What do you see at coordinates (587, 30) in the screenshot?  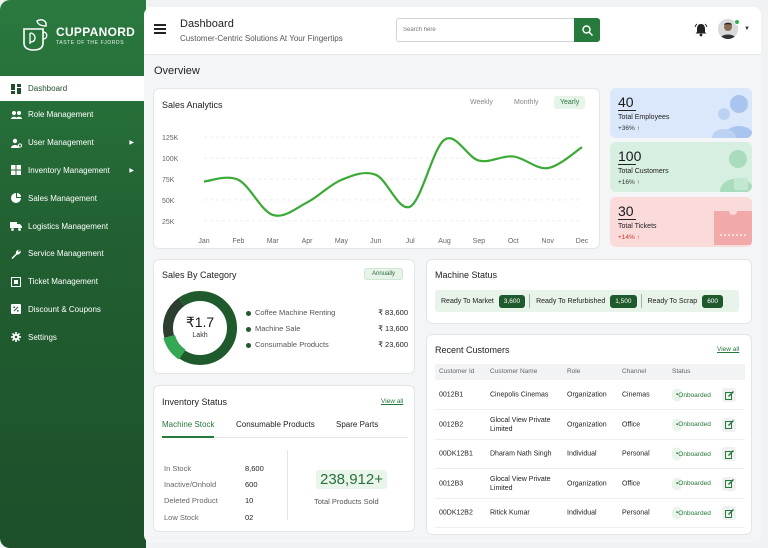 I see `search-button` at bounding box center [587, 30].